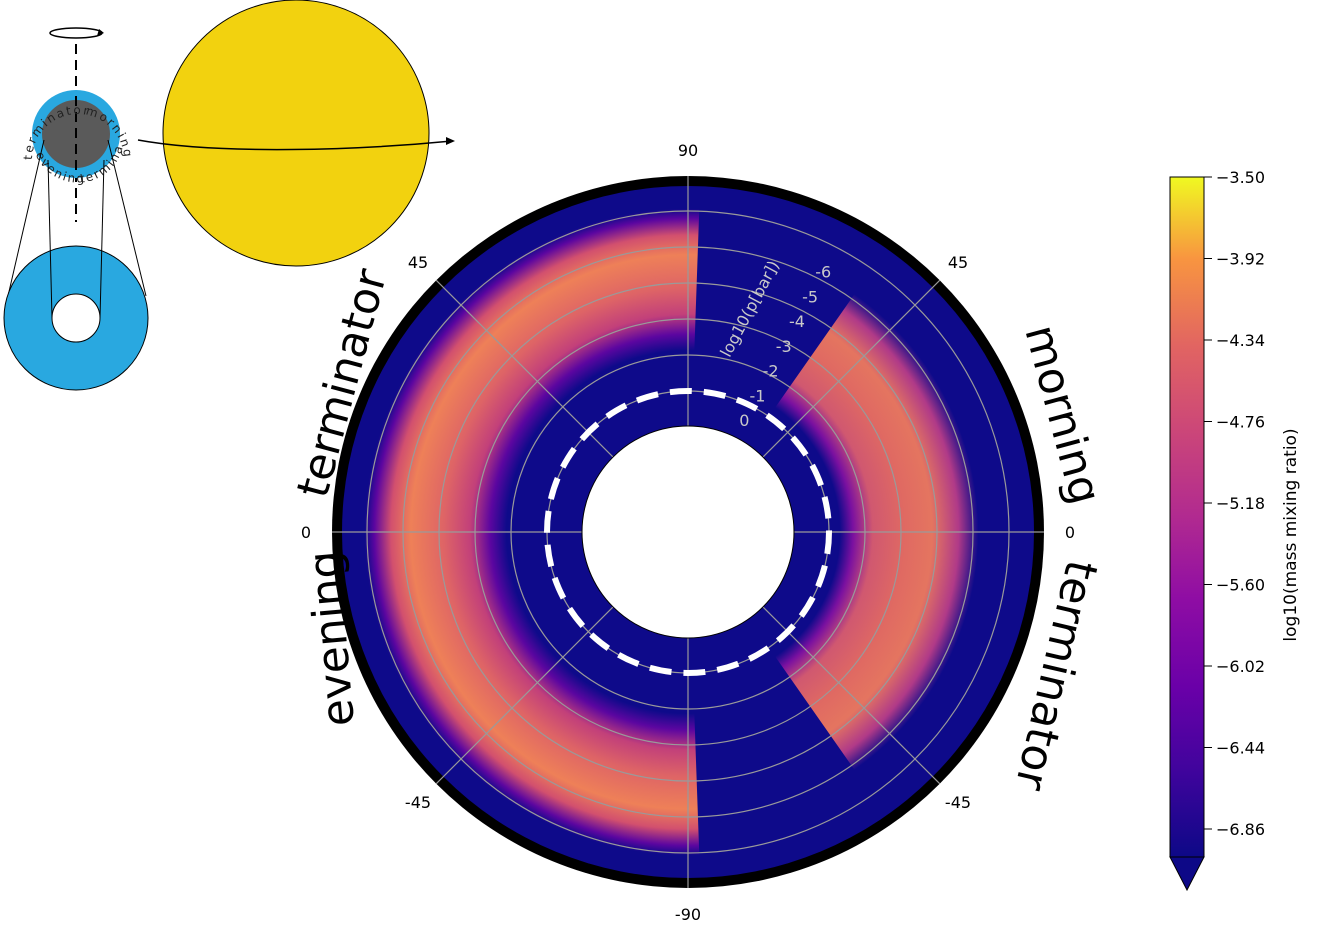 This screenshot has width=1317, height=928. What do you see at coordinates (771, 371) in the screenshot?
I see `radial-tick-label: -2` at bounding box center [771, 371].